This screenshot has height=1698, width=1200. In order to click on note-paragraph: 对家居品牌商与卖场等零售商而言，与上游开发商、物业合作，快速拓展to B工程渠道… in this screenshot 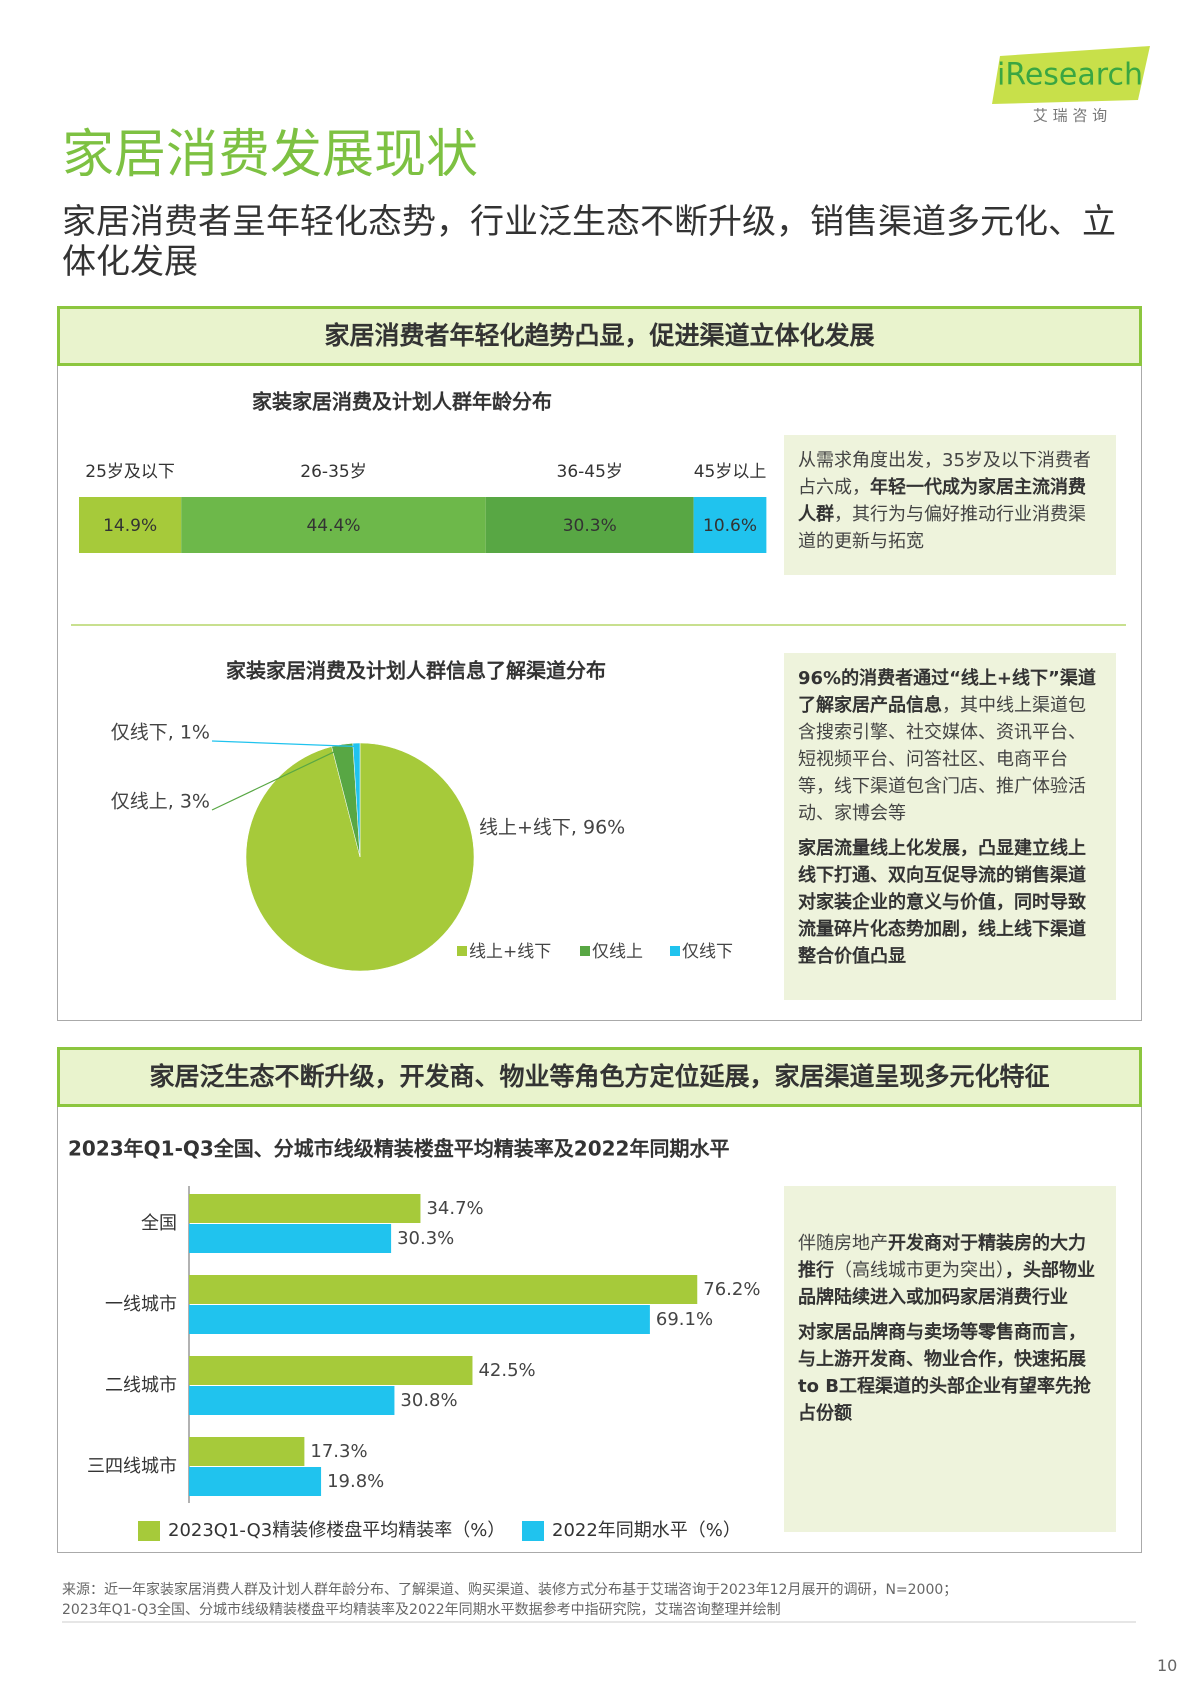, I will do `click(950, 1373)`.